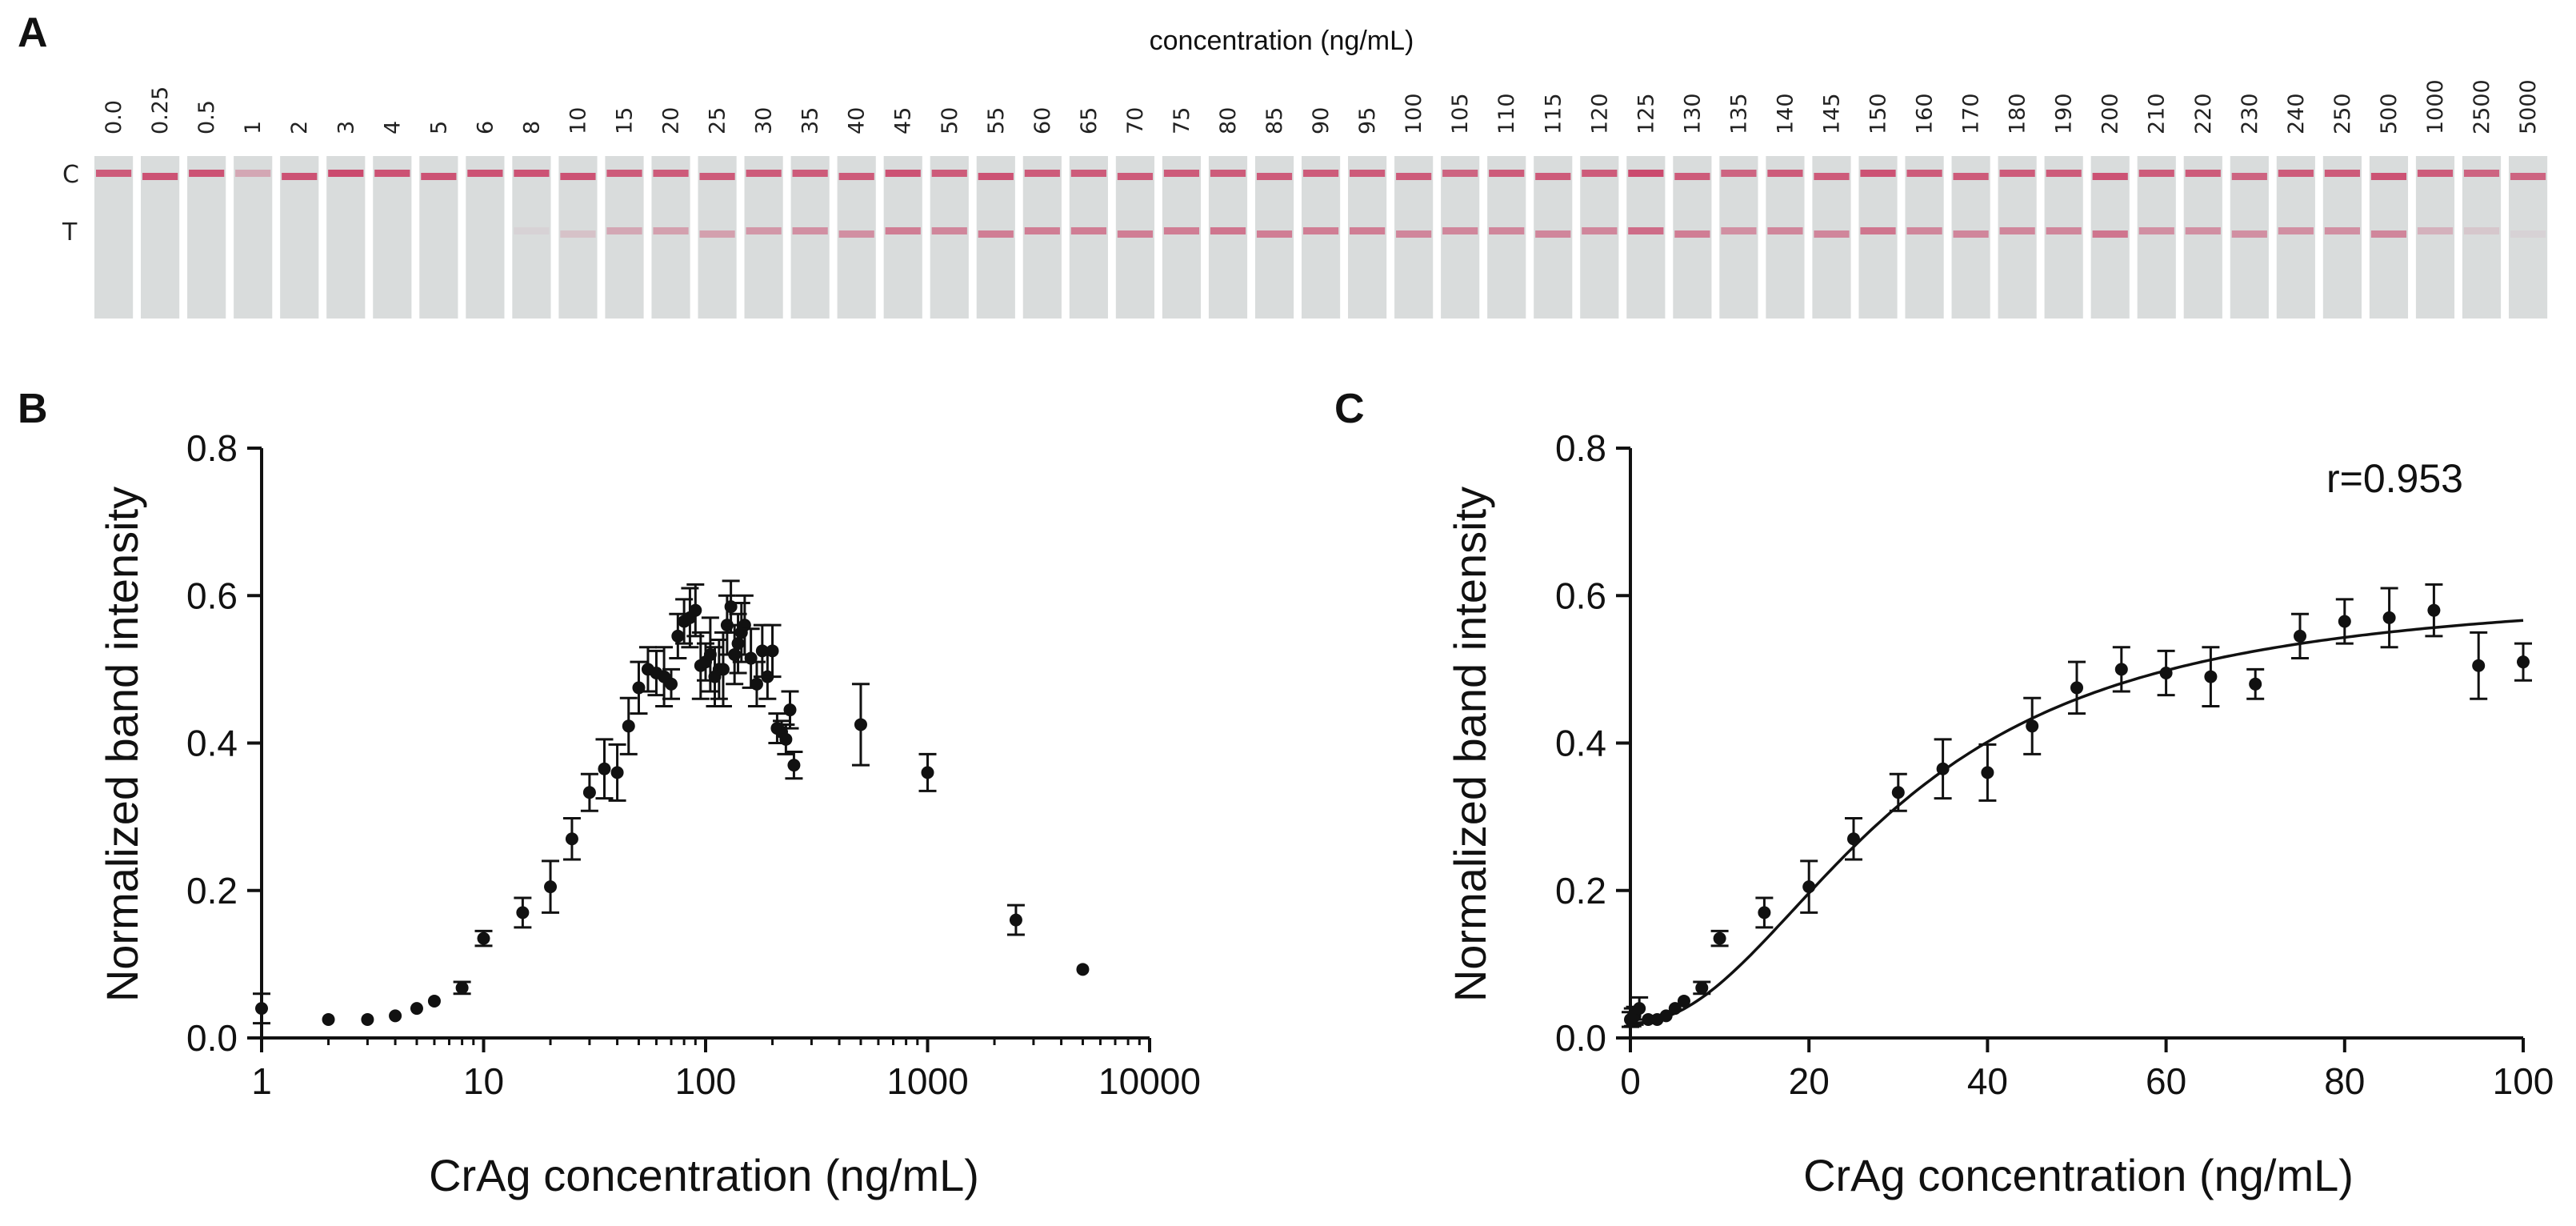 This screenshot has width=2576, height=1226. Describe the element at coordinates (1460, 113) in the screenshot. I see `strip-concentration-label: 105` at that location.